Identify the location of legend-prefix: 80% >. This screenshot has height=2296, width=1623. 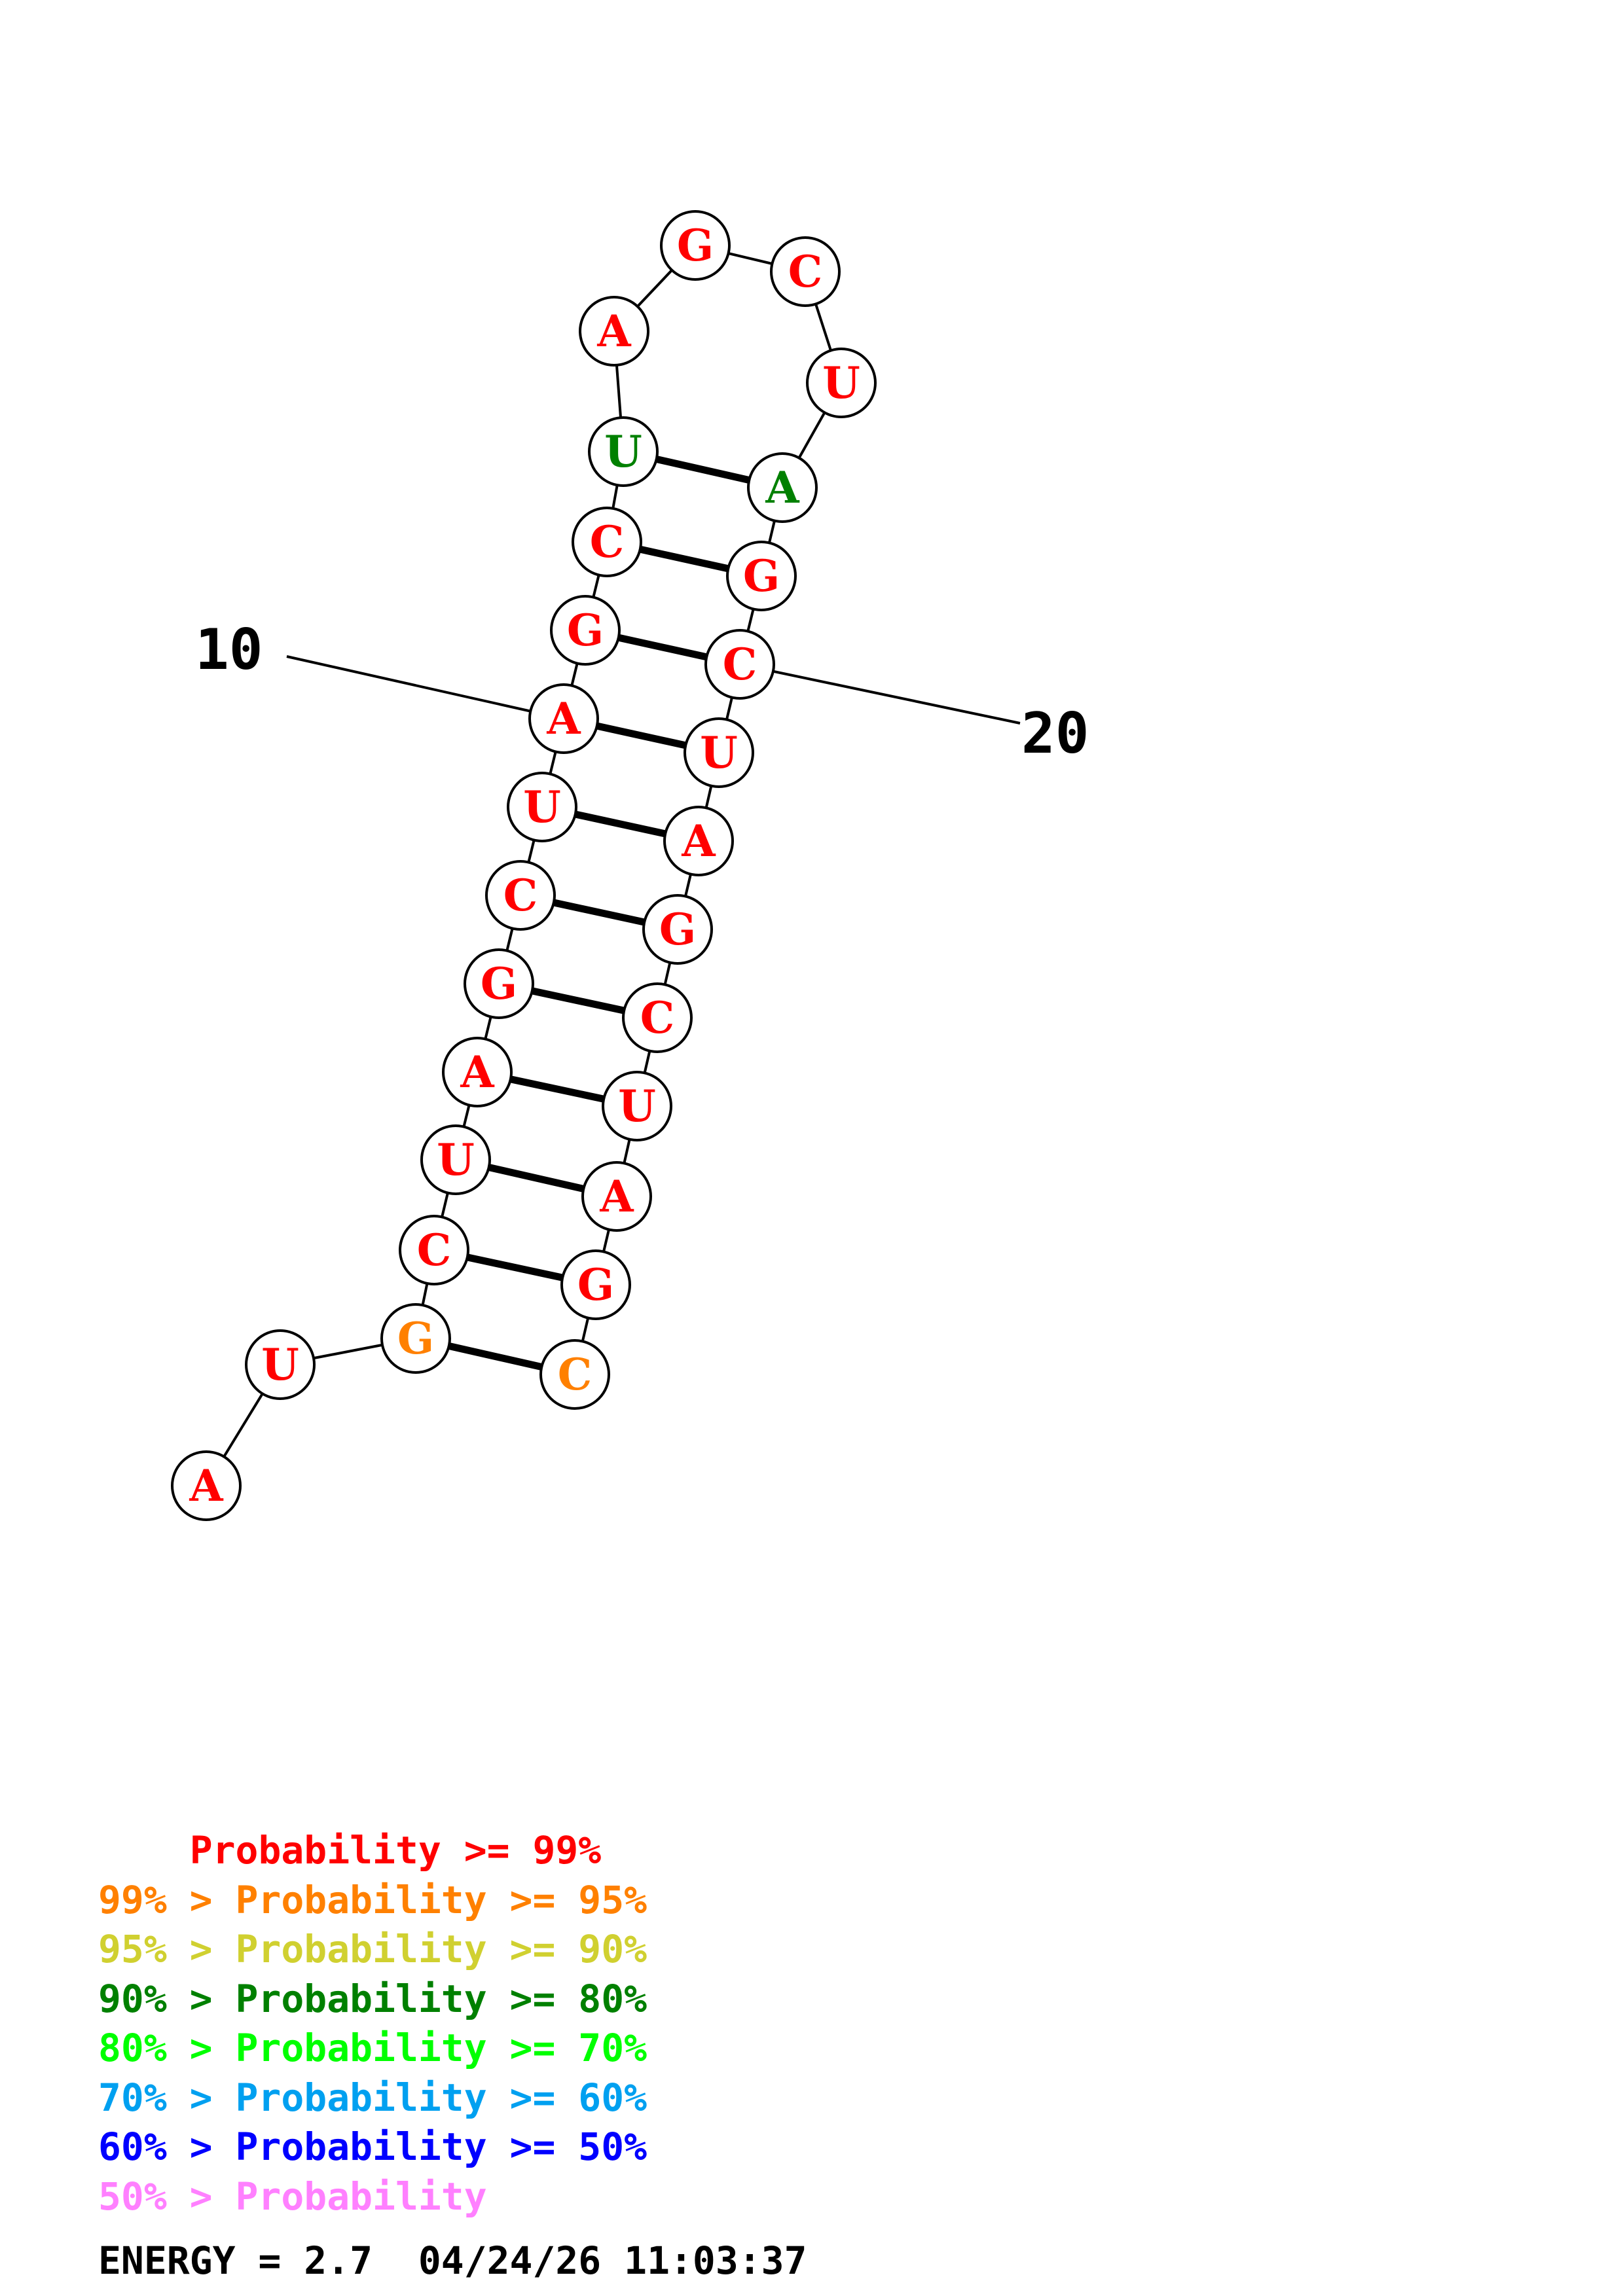
(167, 2048).